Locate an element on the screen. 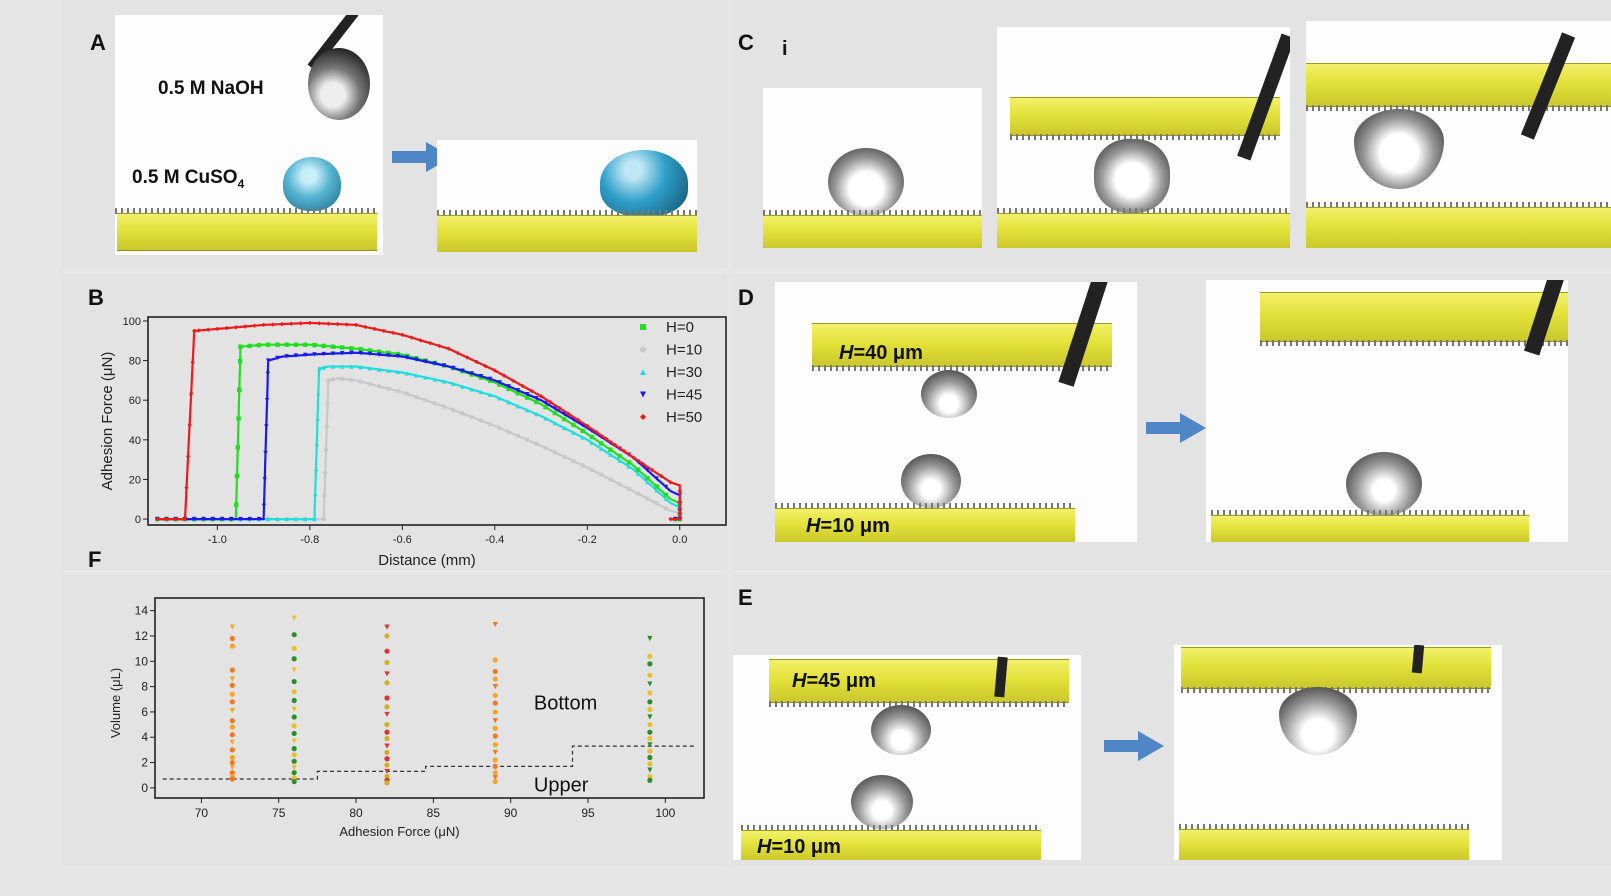 This screenshot has height=896, width=1611. x-tick-label: 90 is located at coordinates (511, 813).